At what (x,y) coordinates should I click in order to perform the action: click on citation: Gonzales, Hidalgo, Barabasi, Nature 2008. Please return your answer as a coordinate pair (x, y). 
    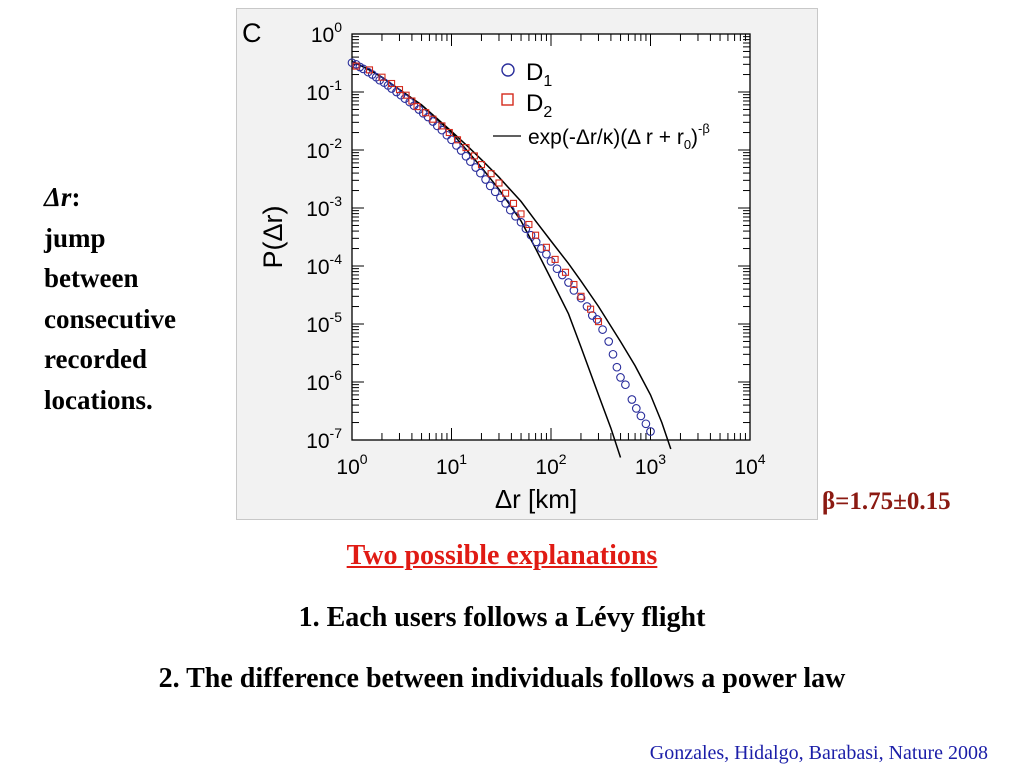
    Looking at the image, I should click on (818, 753).